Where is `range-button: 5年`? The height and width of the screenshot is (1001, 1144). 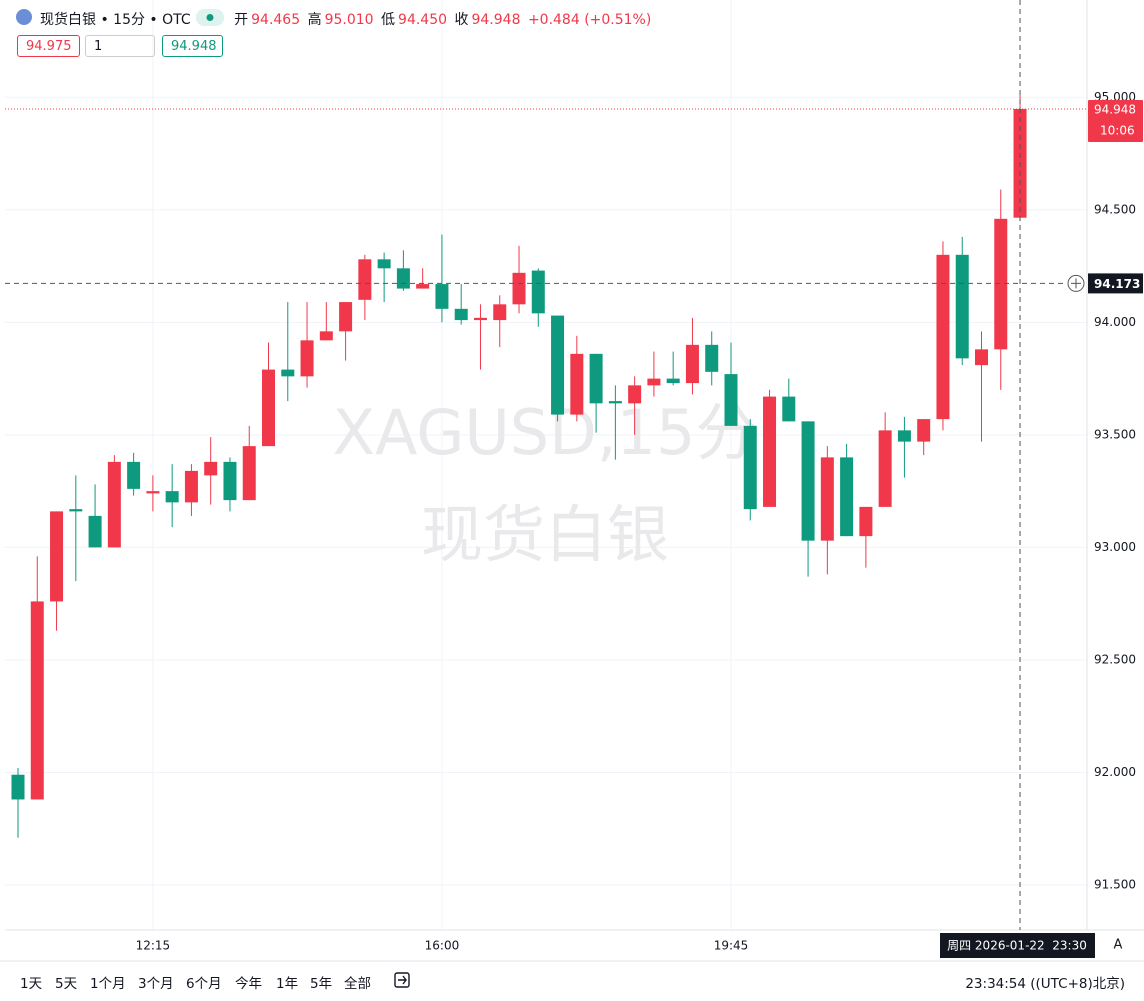
range-button: 5年 is located at coordinates (321, 984).